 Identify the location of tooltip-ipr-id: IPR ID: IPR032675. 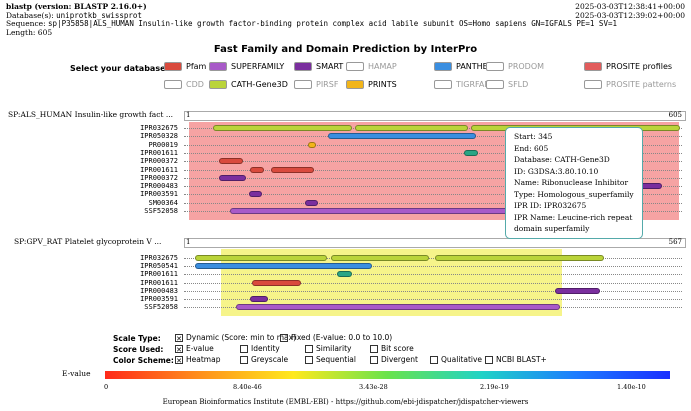
(550, 205).